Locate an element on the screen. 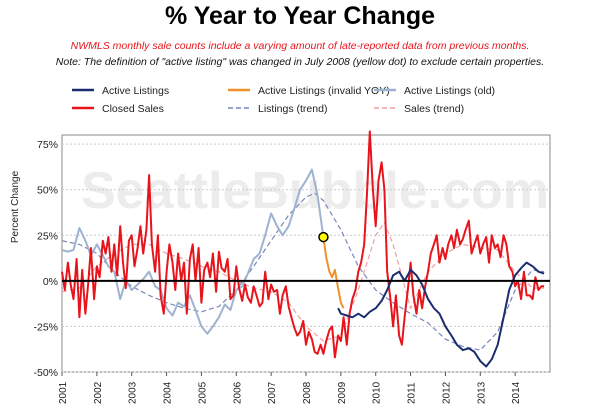  watermark: SeattleBubble.com is located at coordinates (315, 191).